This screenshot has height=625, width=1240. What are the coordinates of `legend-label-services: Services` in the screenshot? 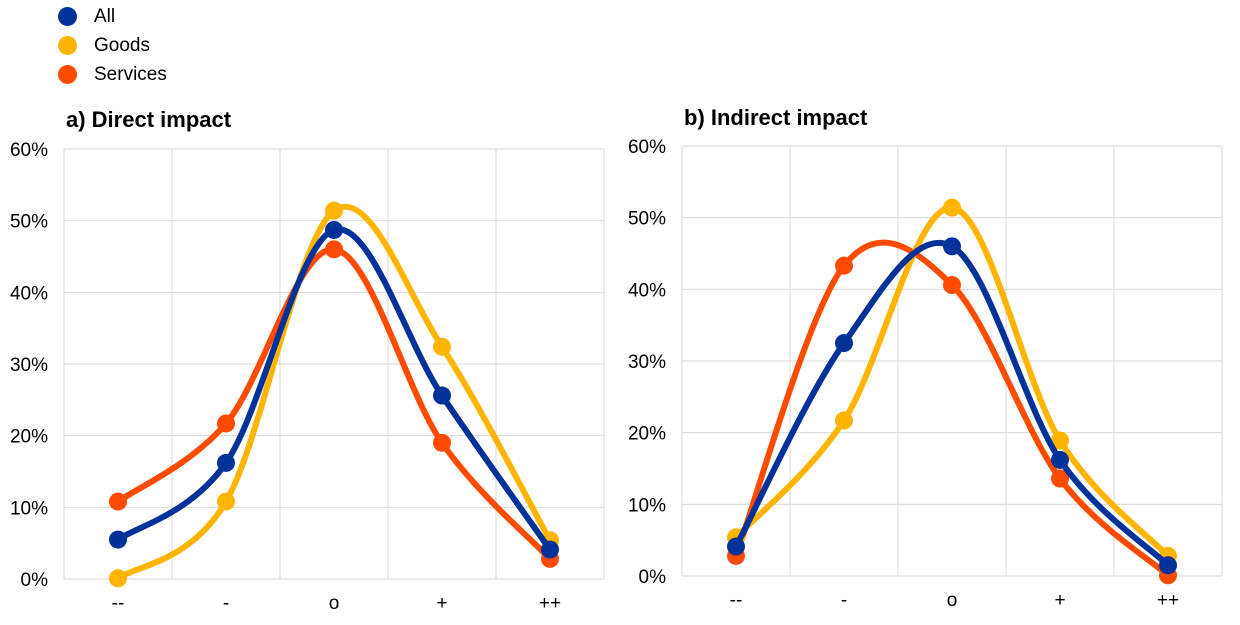 It's located at (130, 74).